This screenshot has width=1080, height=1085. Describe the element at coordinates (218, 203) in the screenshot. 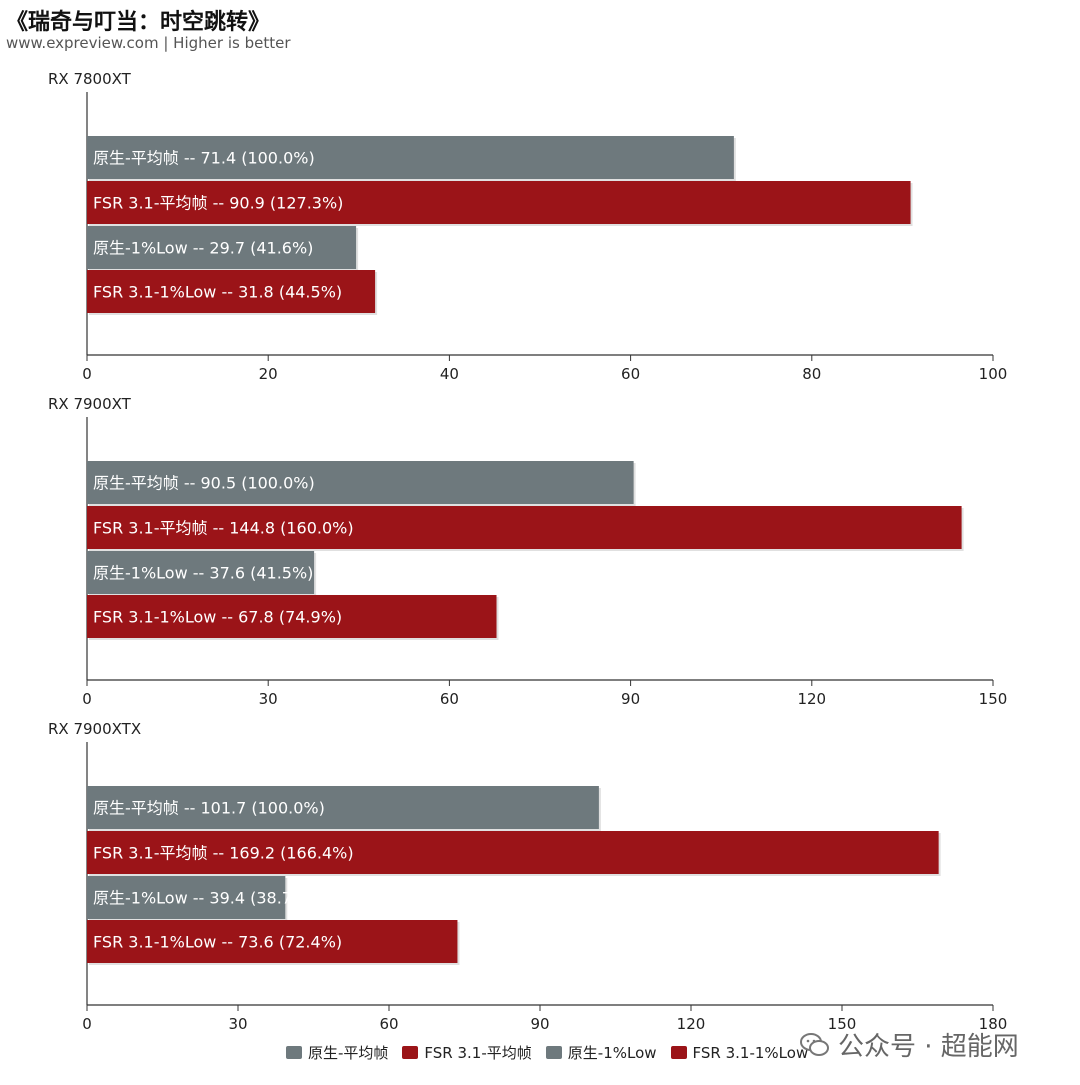

I see `bar-data-label: FSR 3.1-平均帧 -- 90.9 (127.3%)` at that location.